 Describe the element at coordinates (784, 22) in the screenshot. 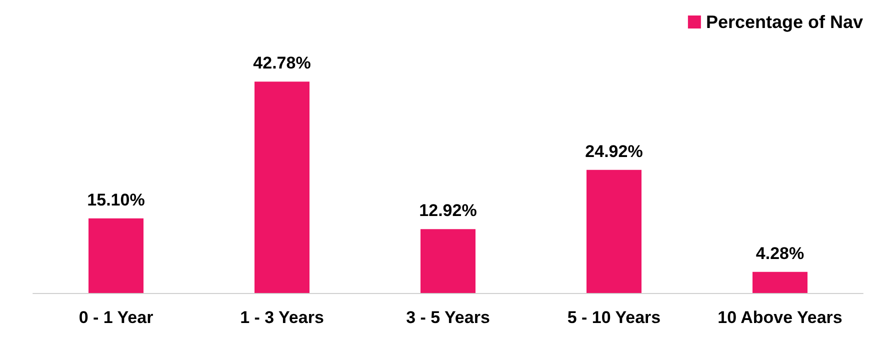

I see `legend-label: Percentage of Nav` at that location.